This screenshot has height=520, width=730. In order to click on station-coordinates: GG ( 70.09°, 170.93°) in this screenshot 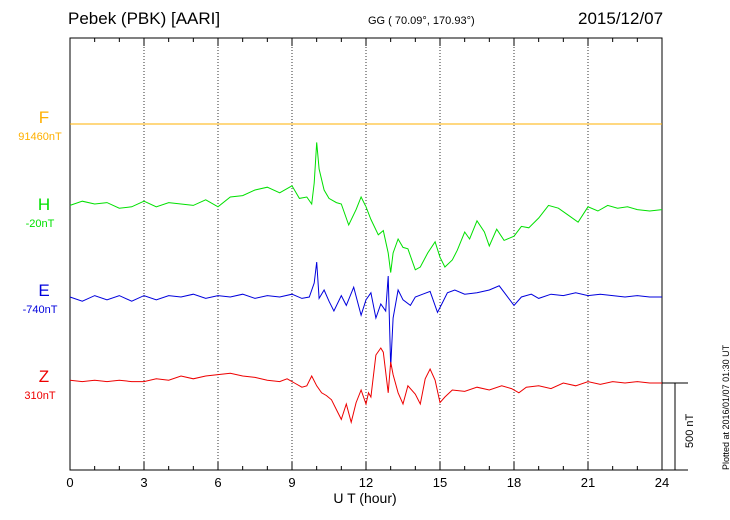, I will do `click(421, 21)`.